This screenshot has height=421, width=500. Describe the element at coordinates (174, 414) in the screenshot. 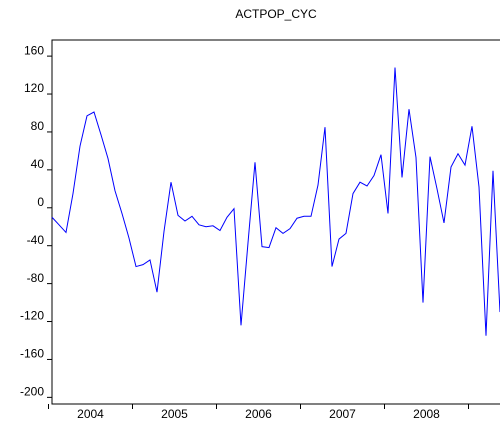

I see `x-tick-label: 2005` at that location.